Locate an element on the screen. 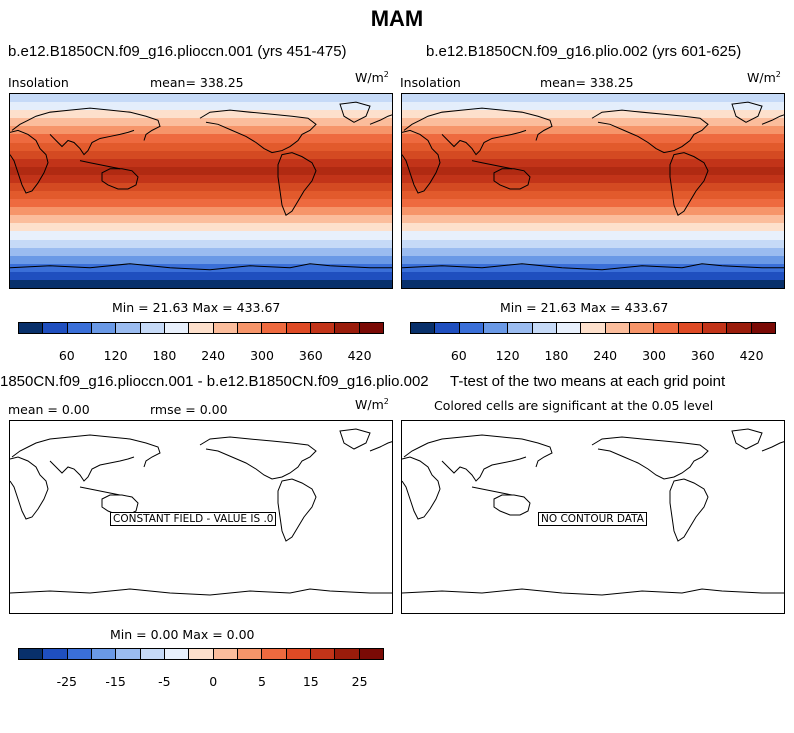 The width and height of the screenshot is (794, 733). panel1-variable-label: Insolation is located at coordinates (38, 82).